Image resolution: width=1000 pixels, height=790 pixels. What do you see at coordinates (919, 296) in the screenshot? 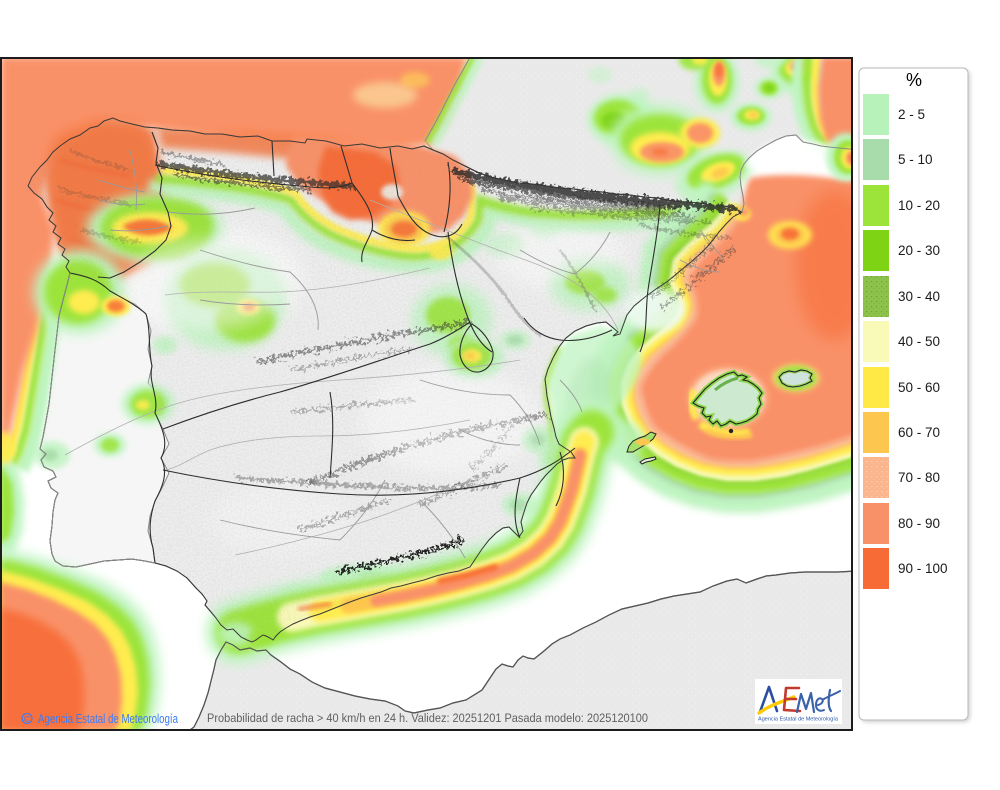
I see `svg-text: 30 - 40` at bounding box center [919, 296].